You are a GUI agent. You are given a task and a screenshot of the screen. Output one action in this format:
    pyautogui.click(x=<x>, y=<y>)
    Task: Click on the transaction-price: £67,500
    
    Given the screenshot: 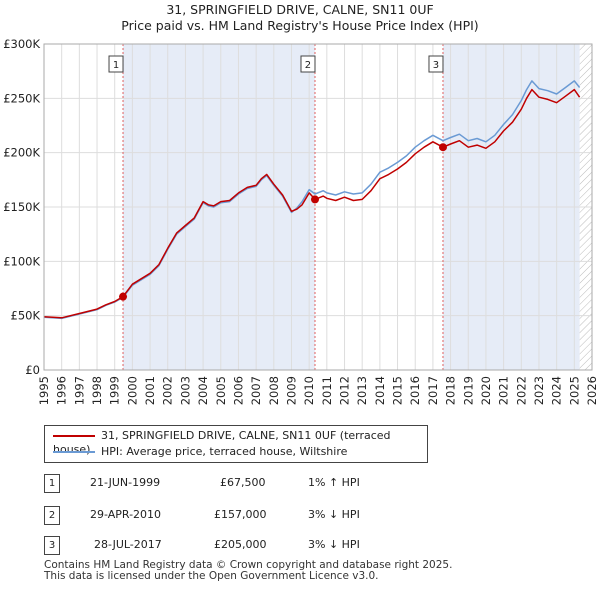 What is the action you would take?
    pyautogui.click(x=243, y=482)
    